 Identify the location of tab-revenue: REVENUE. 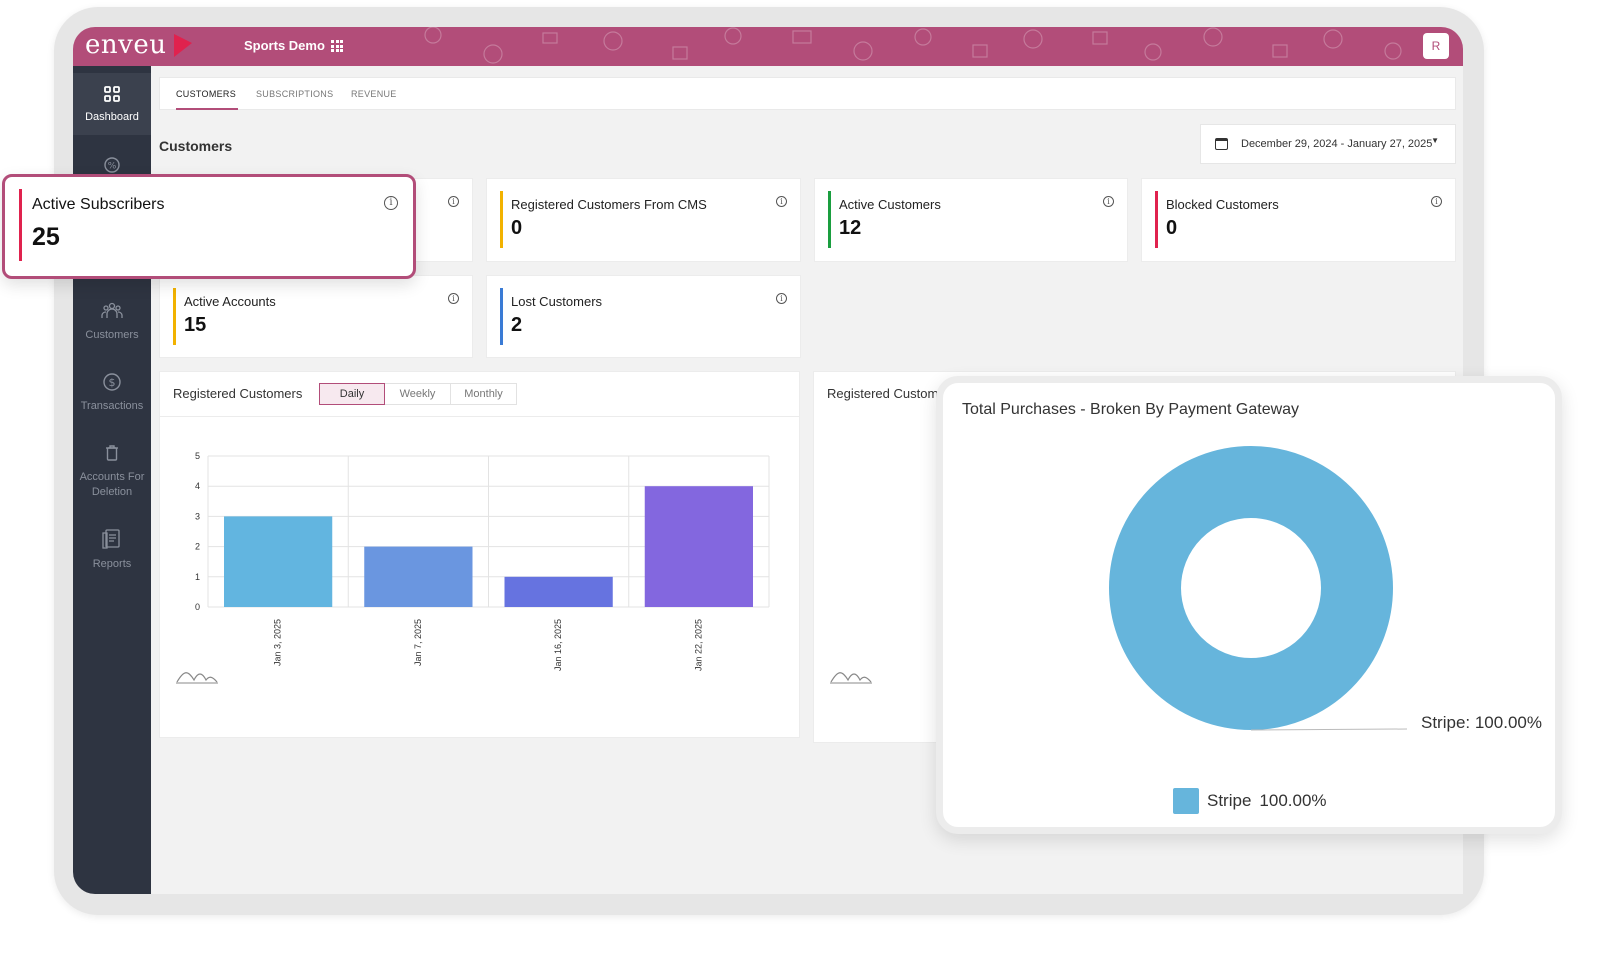
(374, 94).